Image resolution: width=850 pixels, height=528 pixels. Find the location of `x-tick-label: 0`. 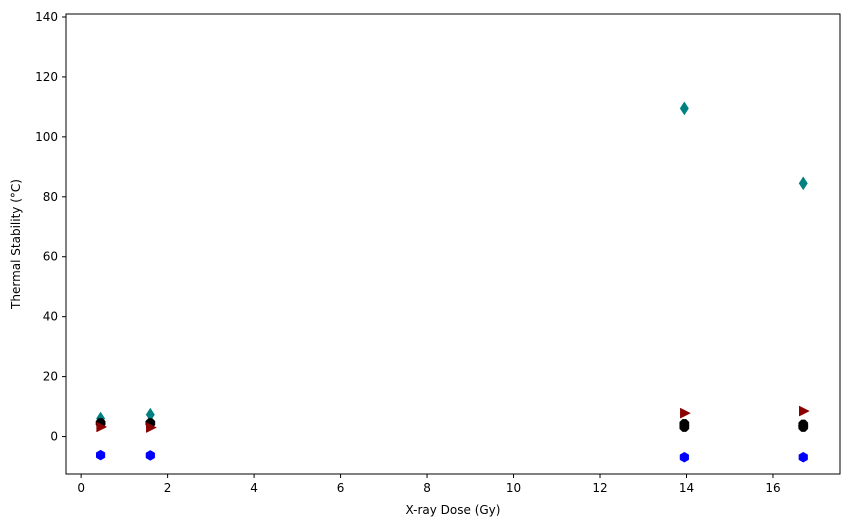

x-tick-label: 0 is located at coordinates (81, 488).